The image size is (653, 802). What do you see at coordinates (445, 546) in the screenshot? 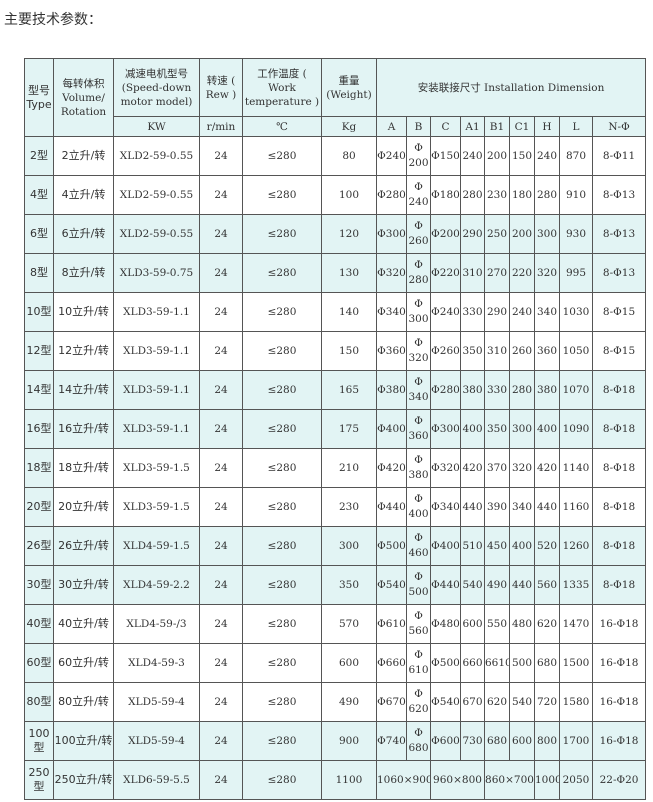
I see `cell-dim-c: Φ400` at bounding box center [445, 546].